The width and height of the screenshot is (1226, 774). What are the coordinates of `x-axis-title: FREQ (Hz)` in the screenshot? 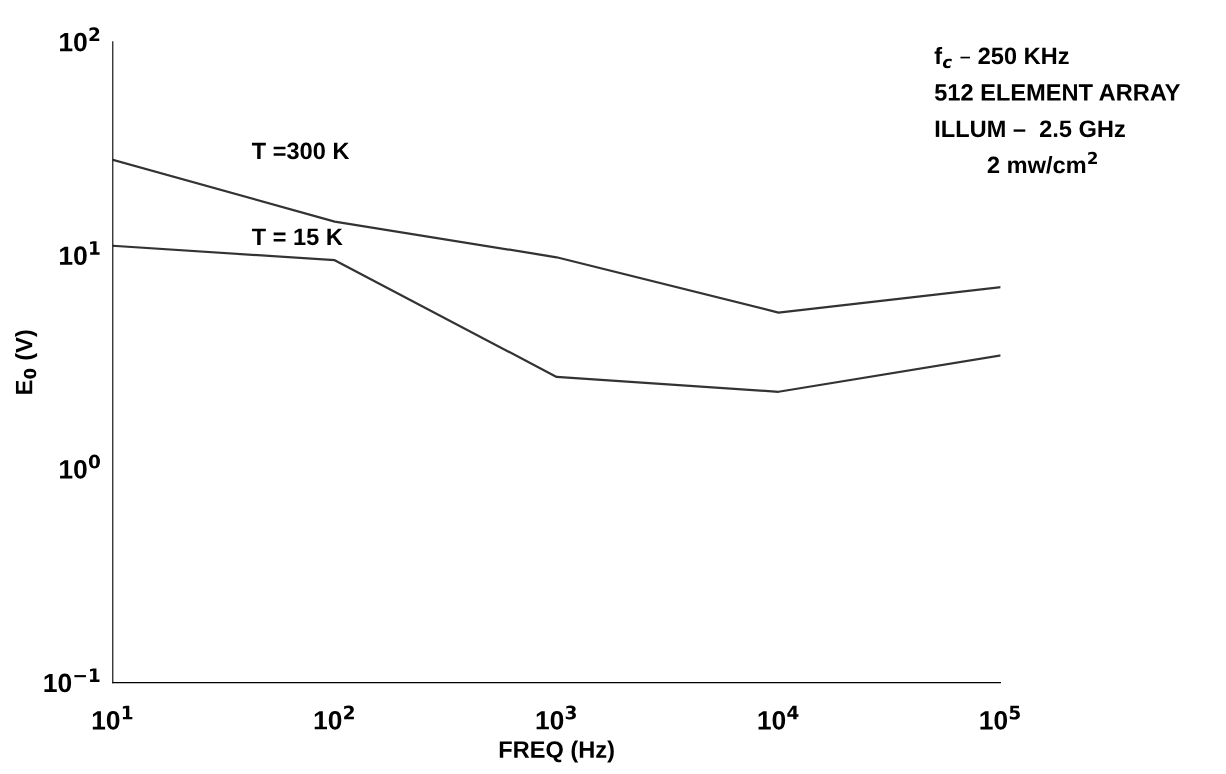 It's located at (556, 751).